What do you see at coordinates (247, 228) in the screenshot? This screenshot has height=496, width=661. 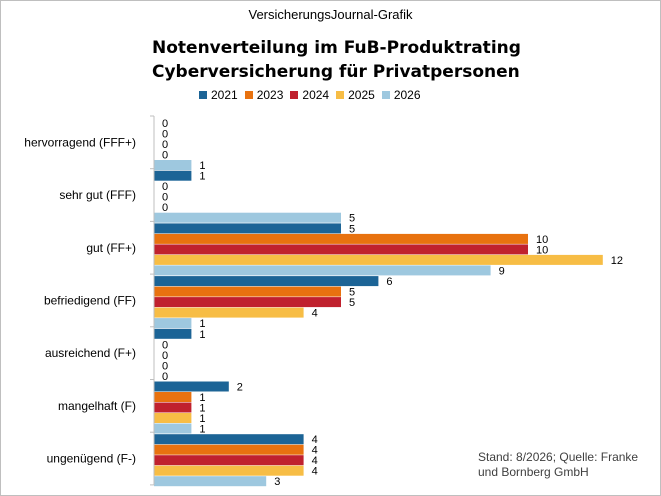 I see `bar-2021-gut-ff` at bounding box center [247, 228].